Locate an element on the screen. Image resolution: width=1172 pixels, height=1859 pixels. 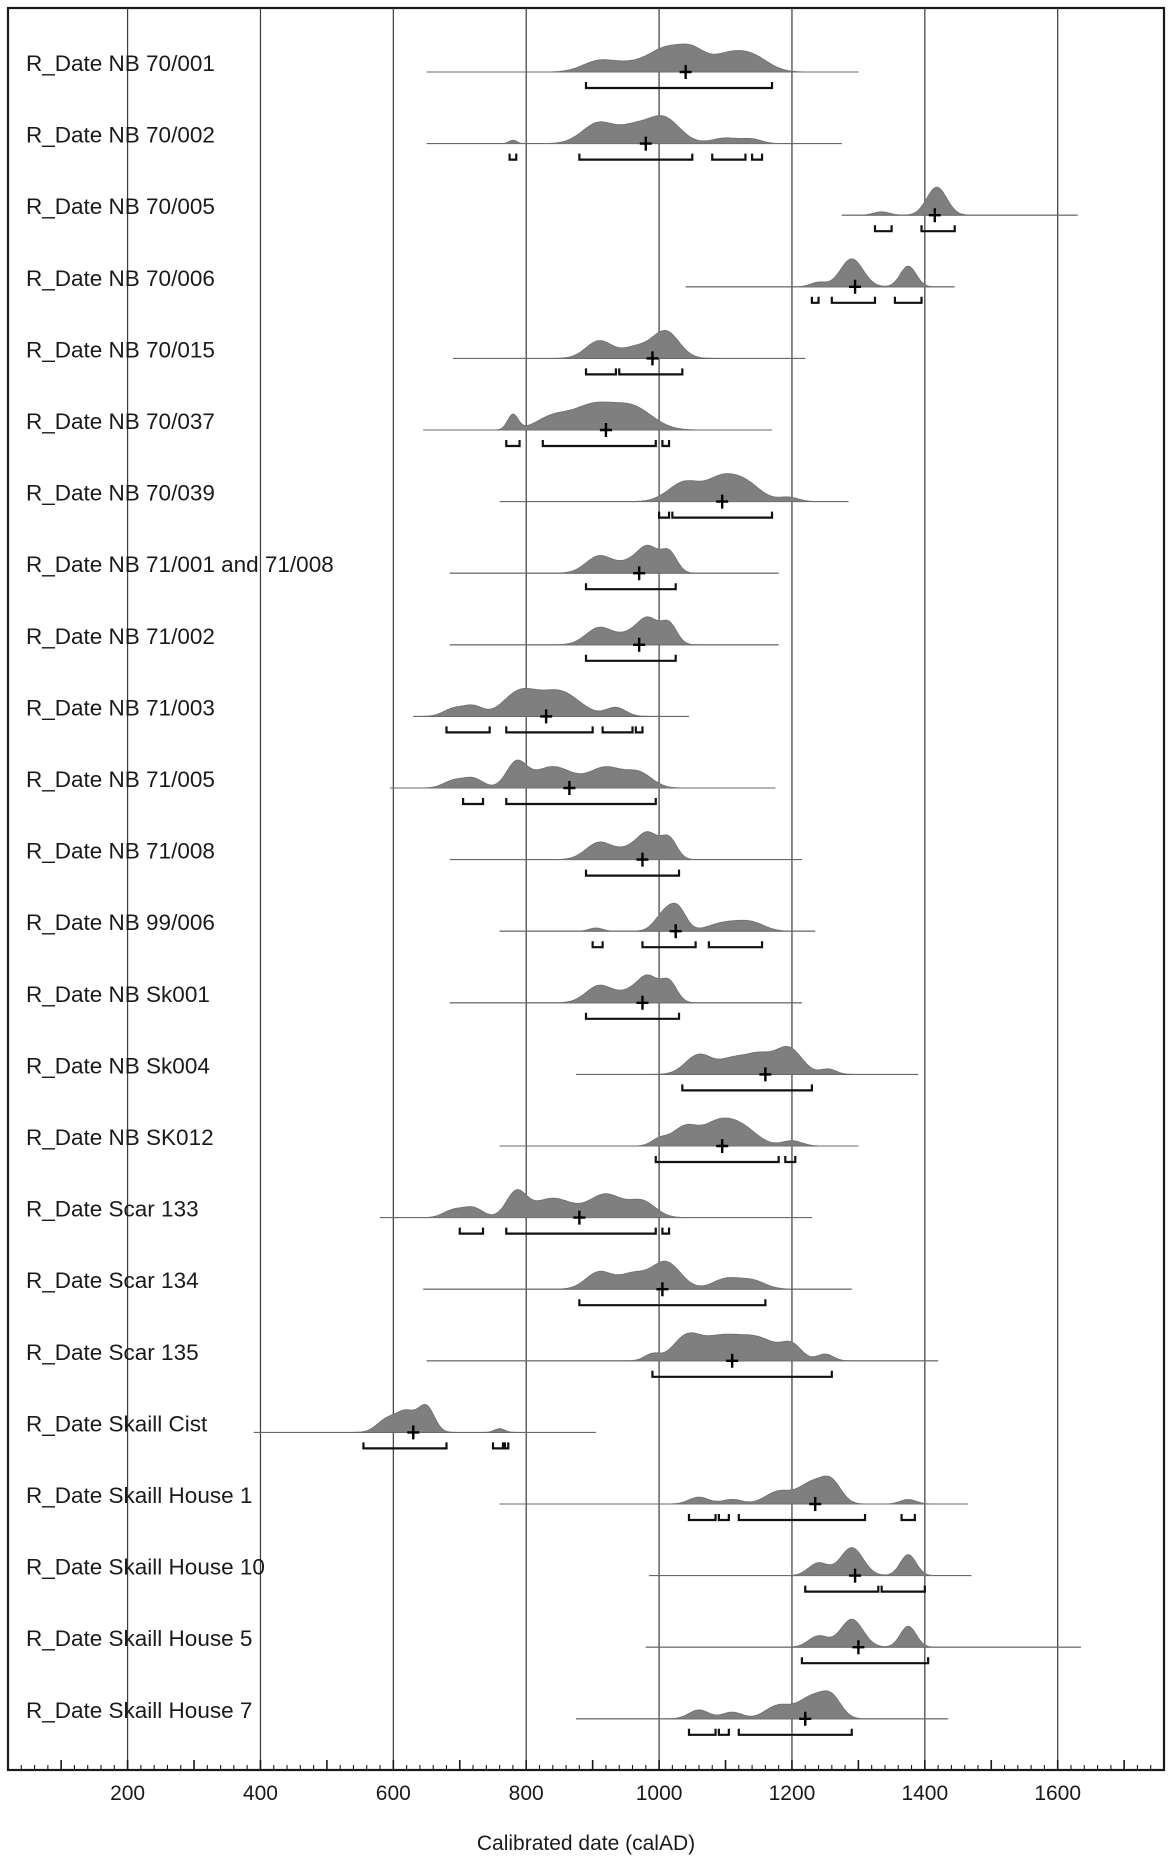
row-2: R_Date NB 70/002 is located at coordinates (434, 138).